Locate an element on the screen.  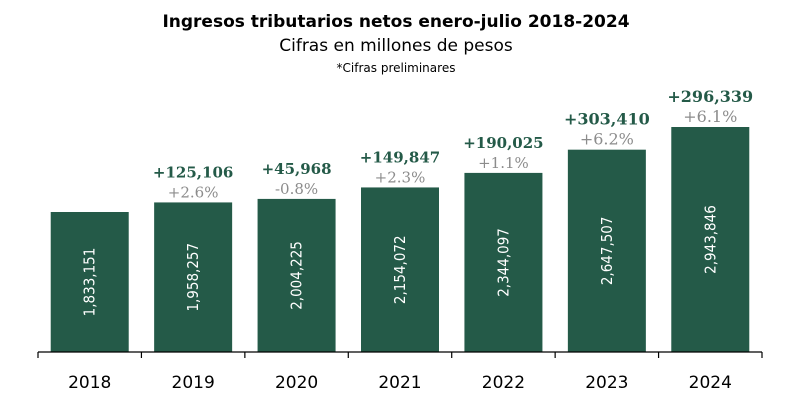
percent-change-label: +2.6% is located at coordinates (193, 192).